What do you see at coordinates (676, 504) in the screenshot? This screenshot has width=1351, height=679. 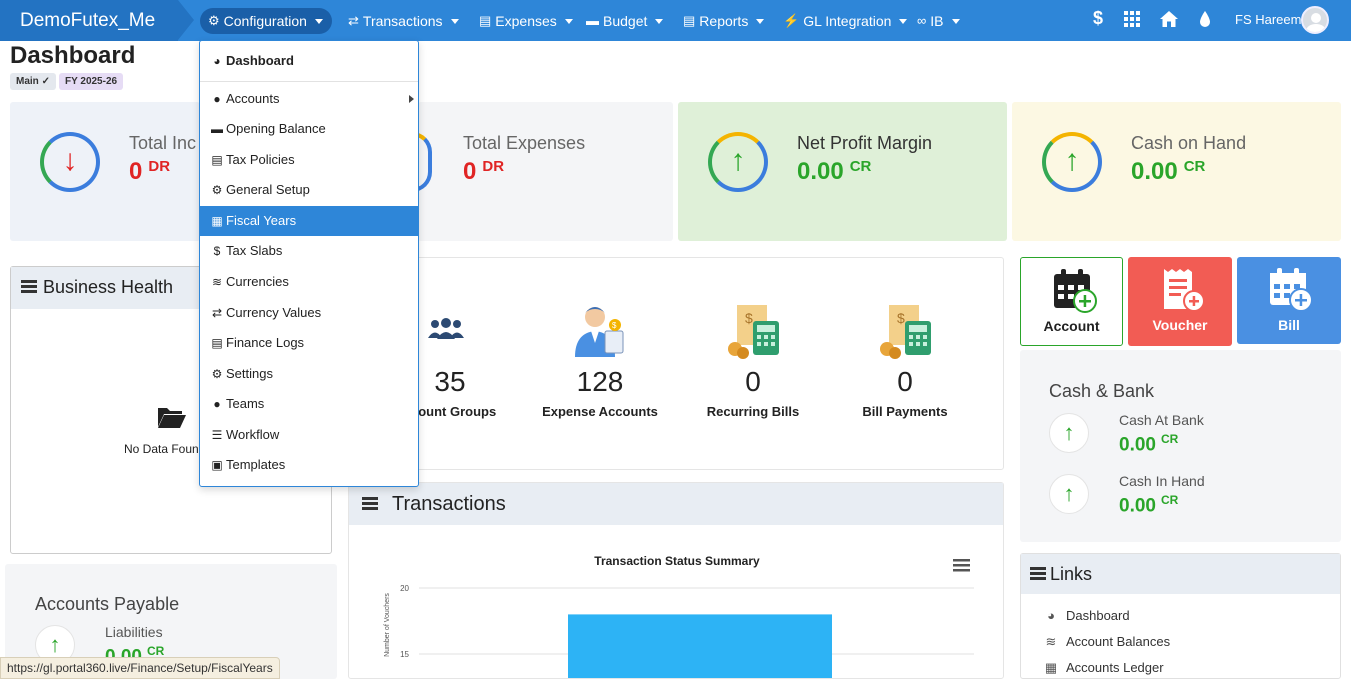 I see `panel-header` at bounding box center [676, 504].